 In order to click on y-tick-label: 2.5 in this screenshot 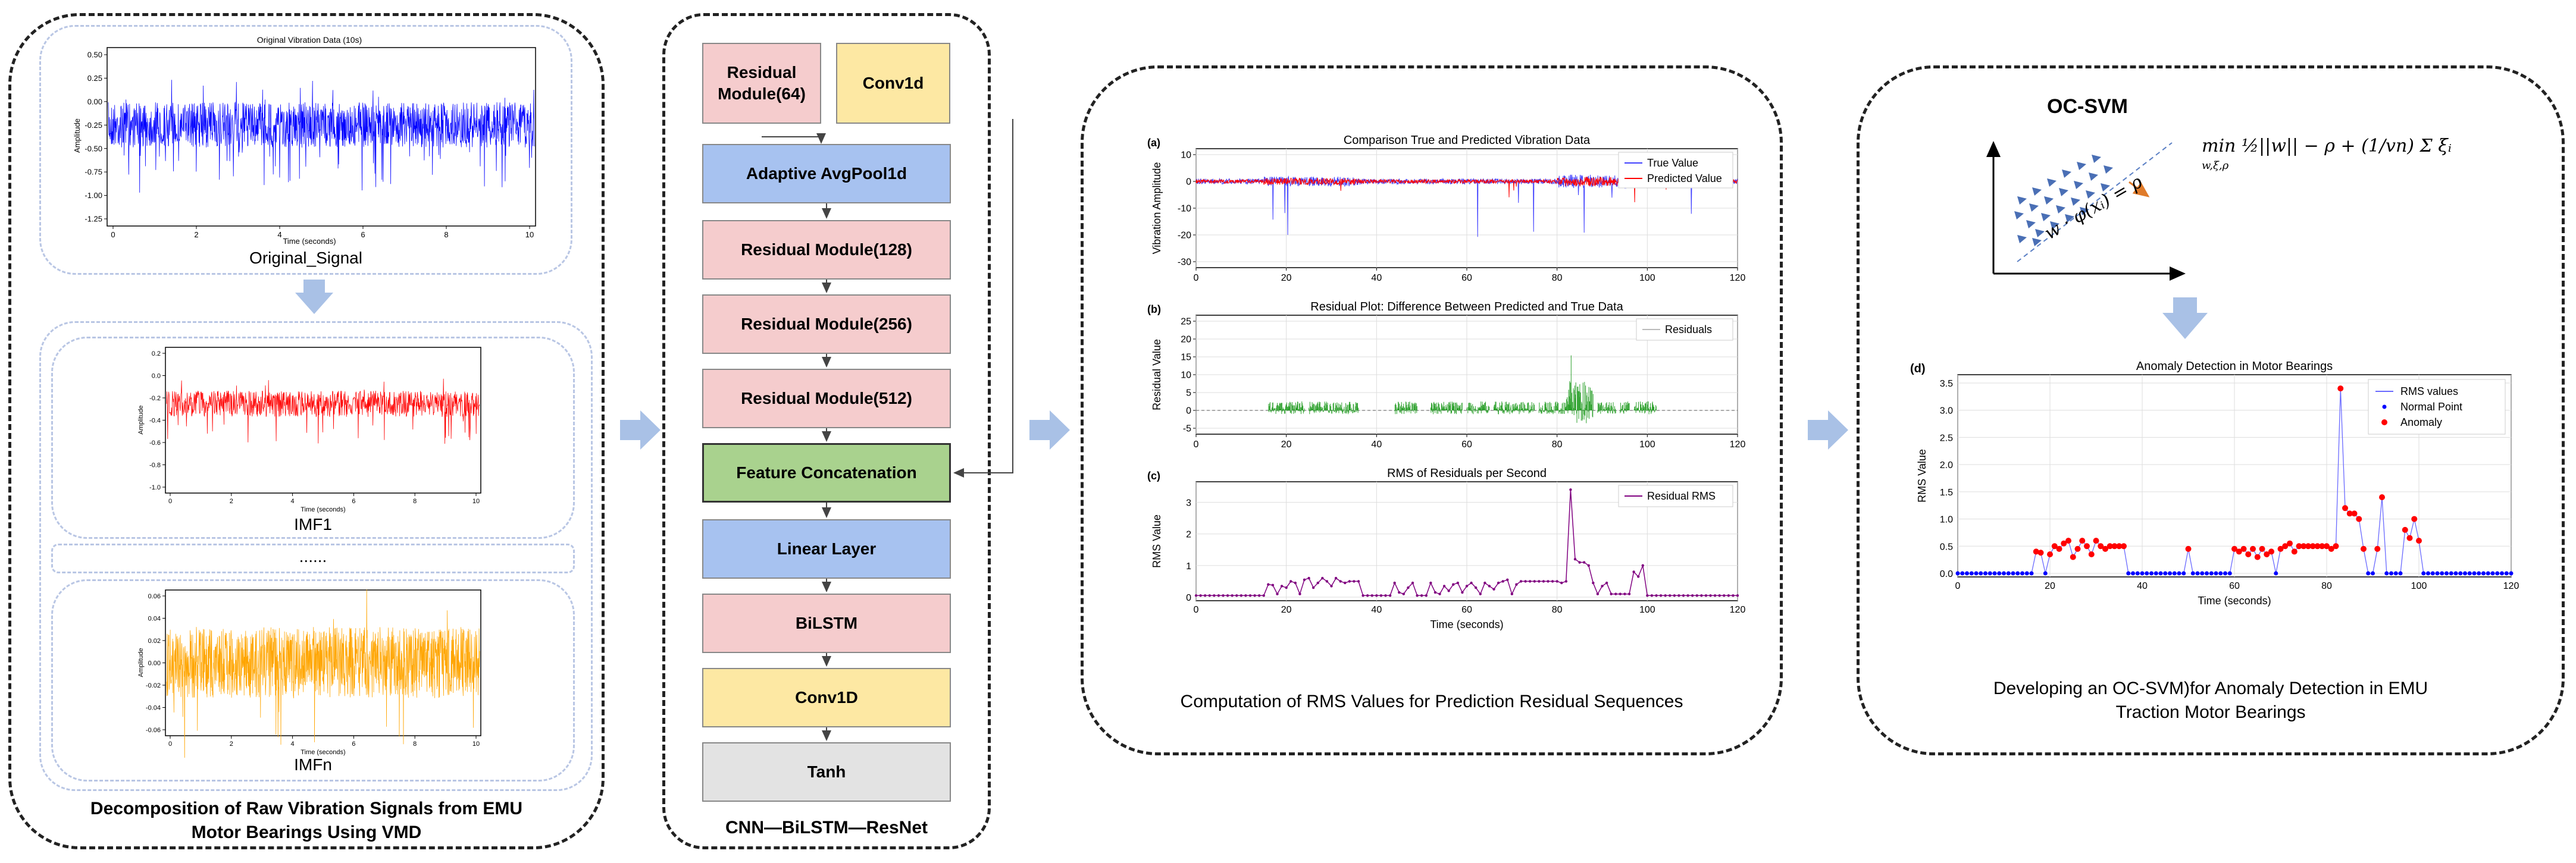, I will do `click(1946, 438)`.